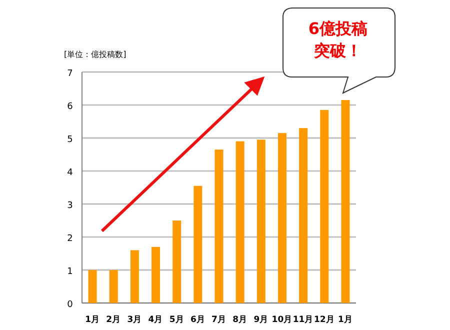  What do you see at coordinates (337, 50) in the screenshot?
I see `text: 突破！` at bounding box center [337, 50].